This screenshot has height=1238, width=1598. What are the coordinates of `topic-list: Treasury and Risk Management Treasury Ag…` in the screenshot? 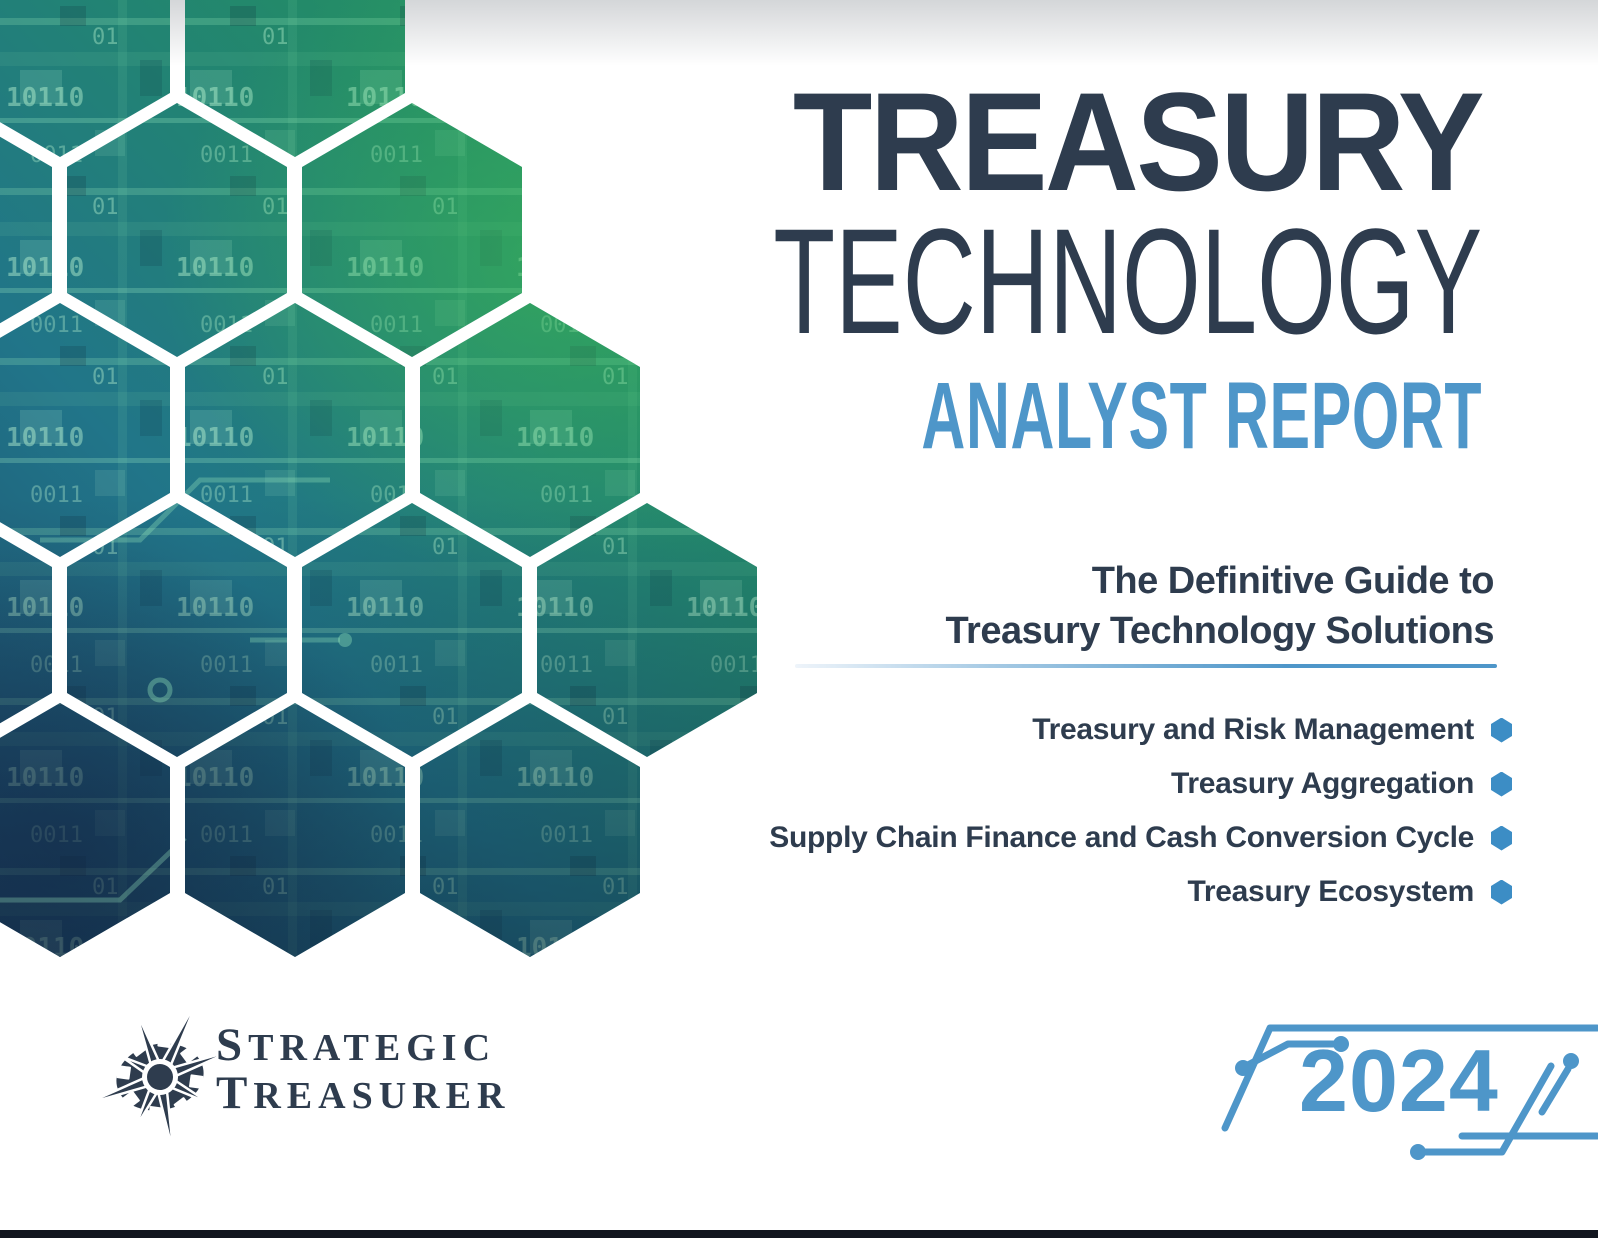 It's located at (1140, 811).